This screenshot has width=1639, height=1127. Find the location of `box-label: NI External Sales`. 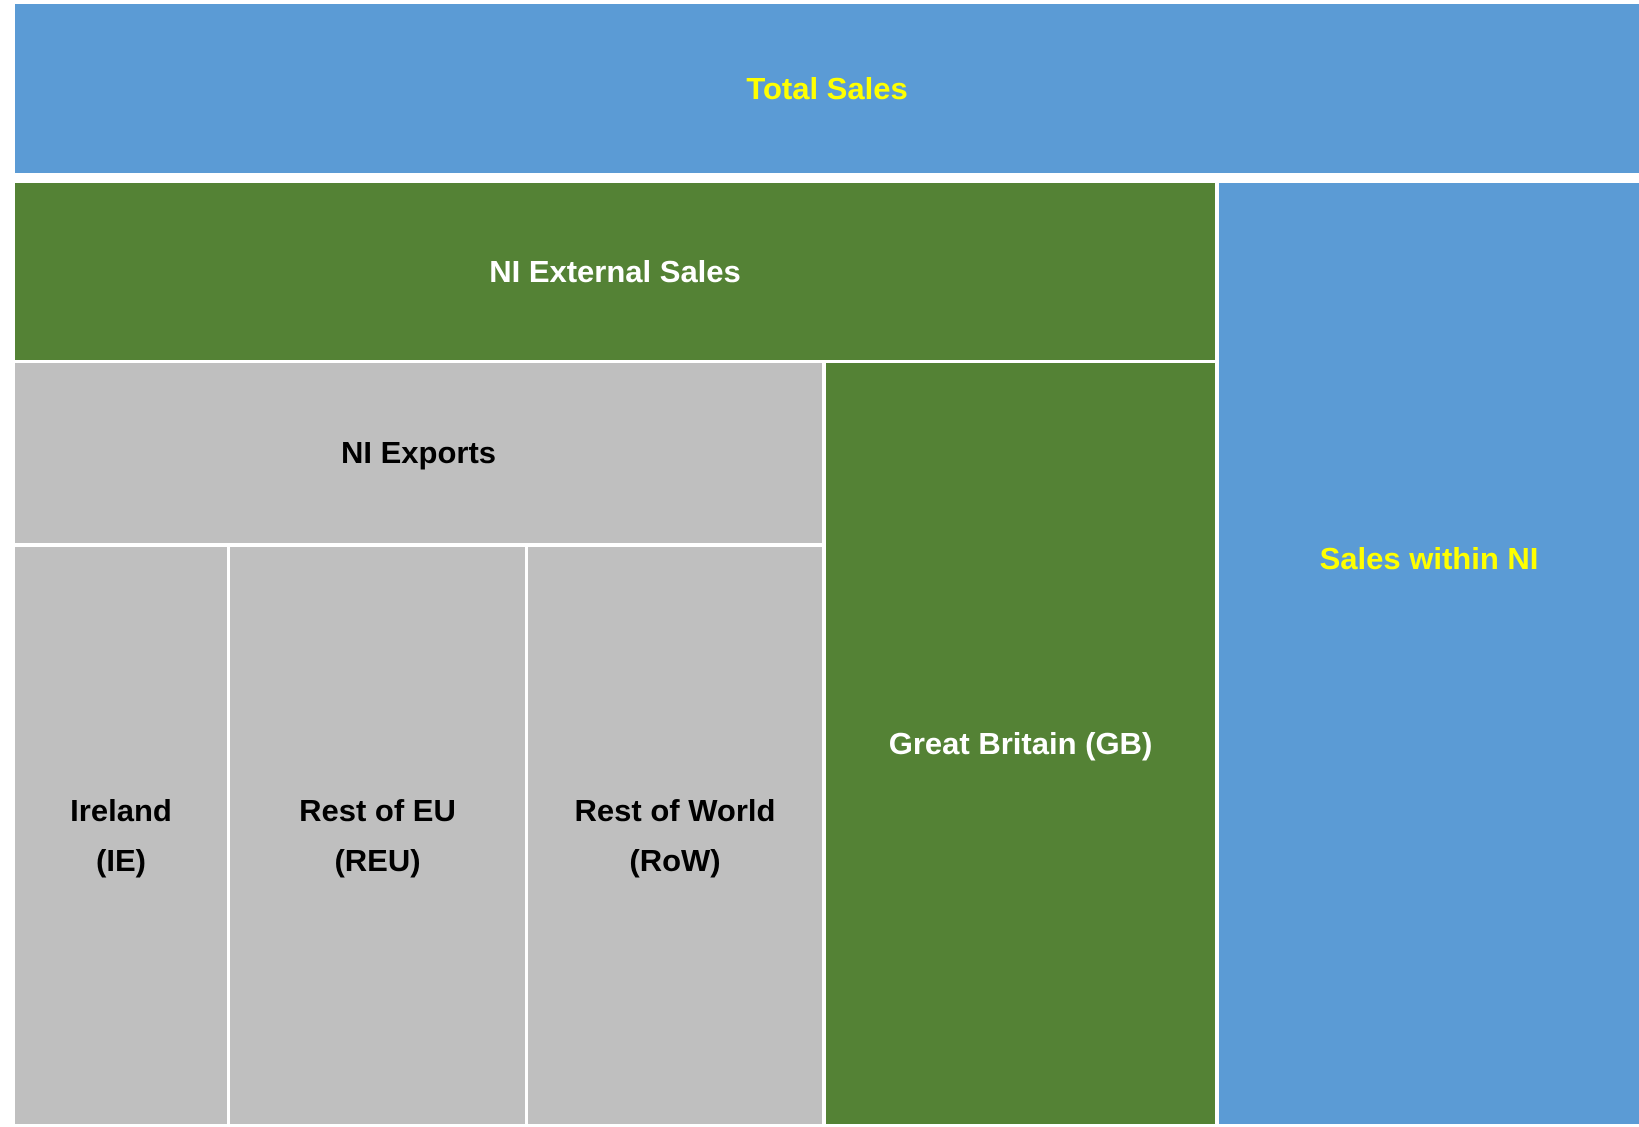

box-label: NI External Sales is located at coordinates (615, 271).